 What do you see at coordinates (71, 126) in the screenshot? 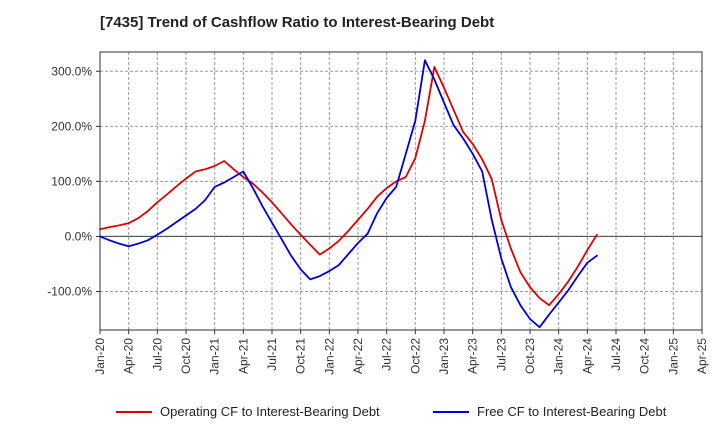
I see `y-tick-label: 200.0%` at bounding box center [71, 126].